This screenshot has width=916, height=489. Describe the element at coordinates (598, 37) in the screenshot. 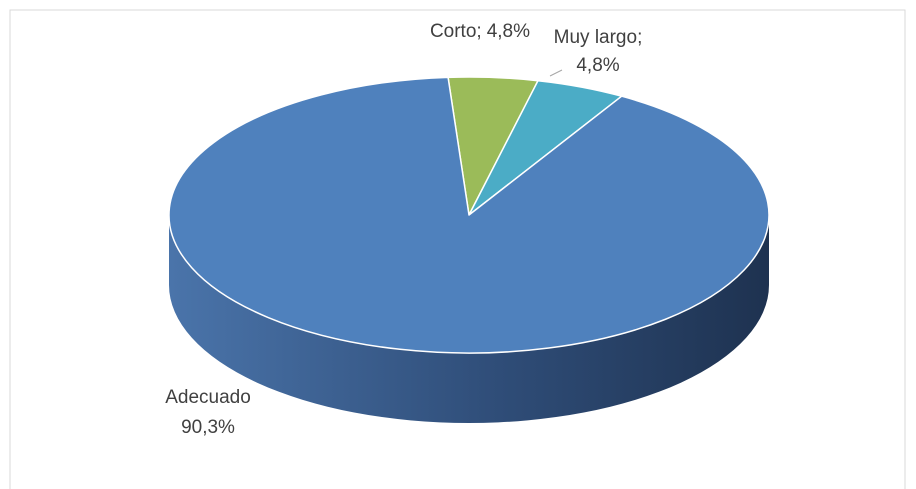

I see `data-label-part: Muy largo;` at that location.